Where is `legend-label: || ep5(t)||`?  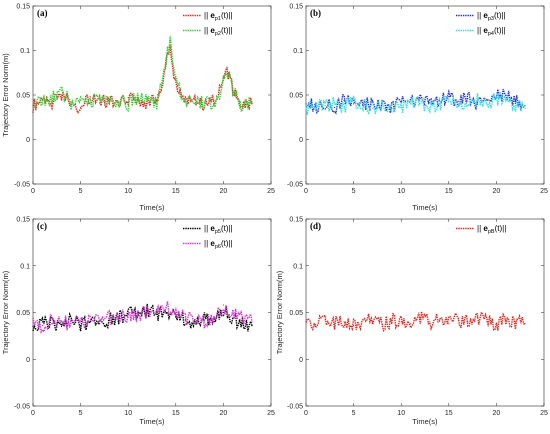 legend-label: || ep5(t)|| is located at coordinates (218, 229).